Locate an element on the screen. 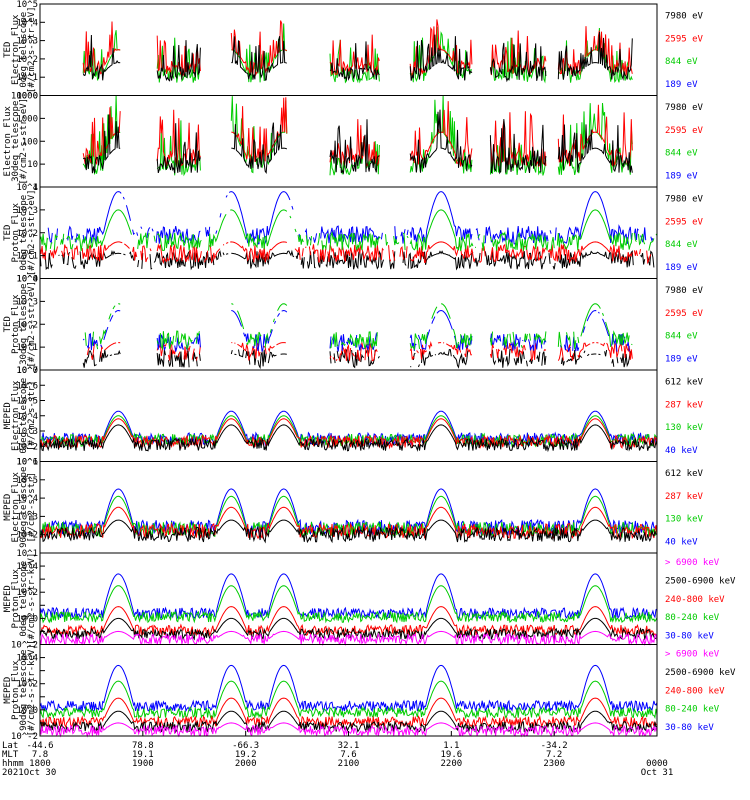 This screenshot has width=750, height=800. series-189-ev is located at coordinates (352, 218).